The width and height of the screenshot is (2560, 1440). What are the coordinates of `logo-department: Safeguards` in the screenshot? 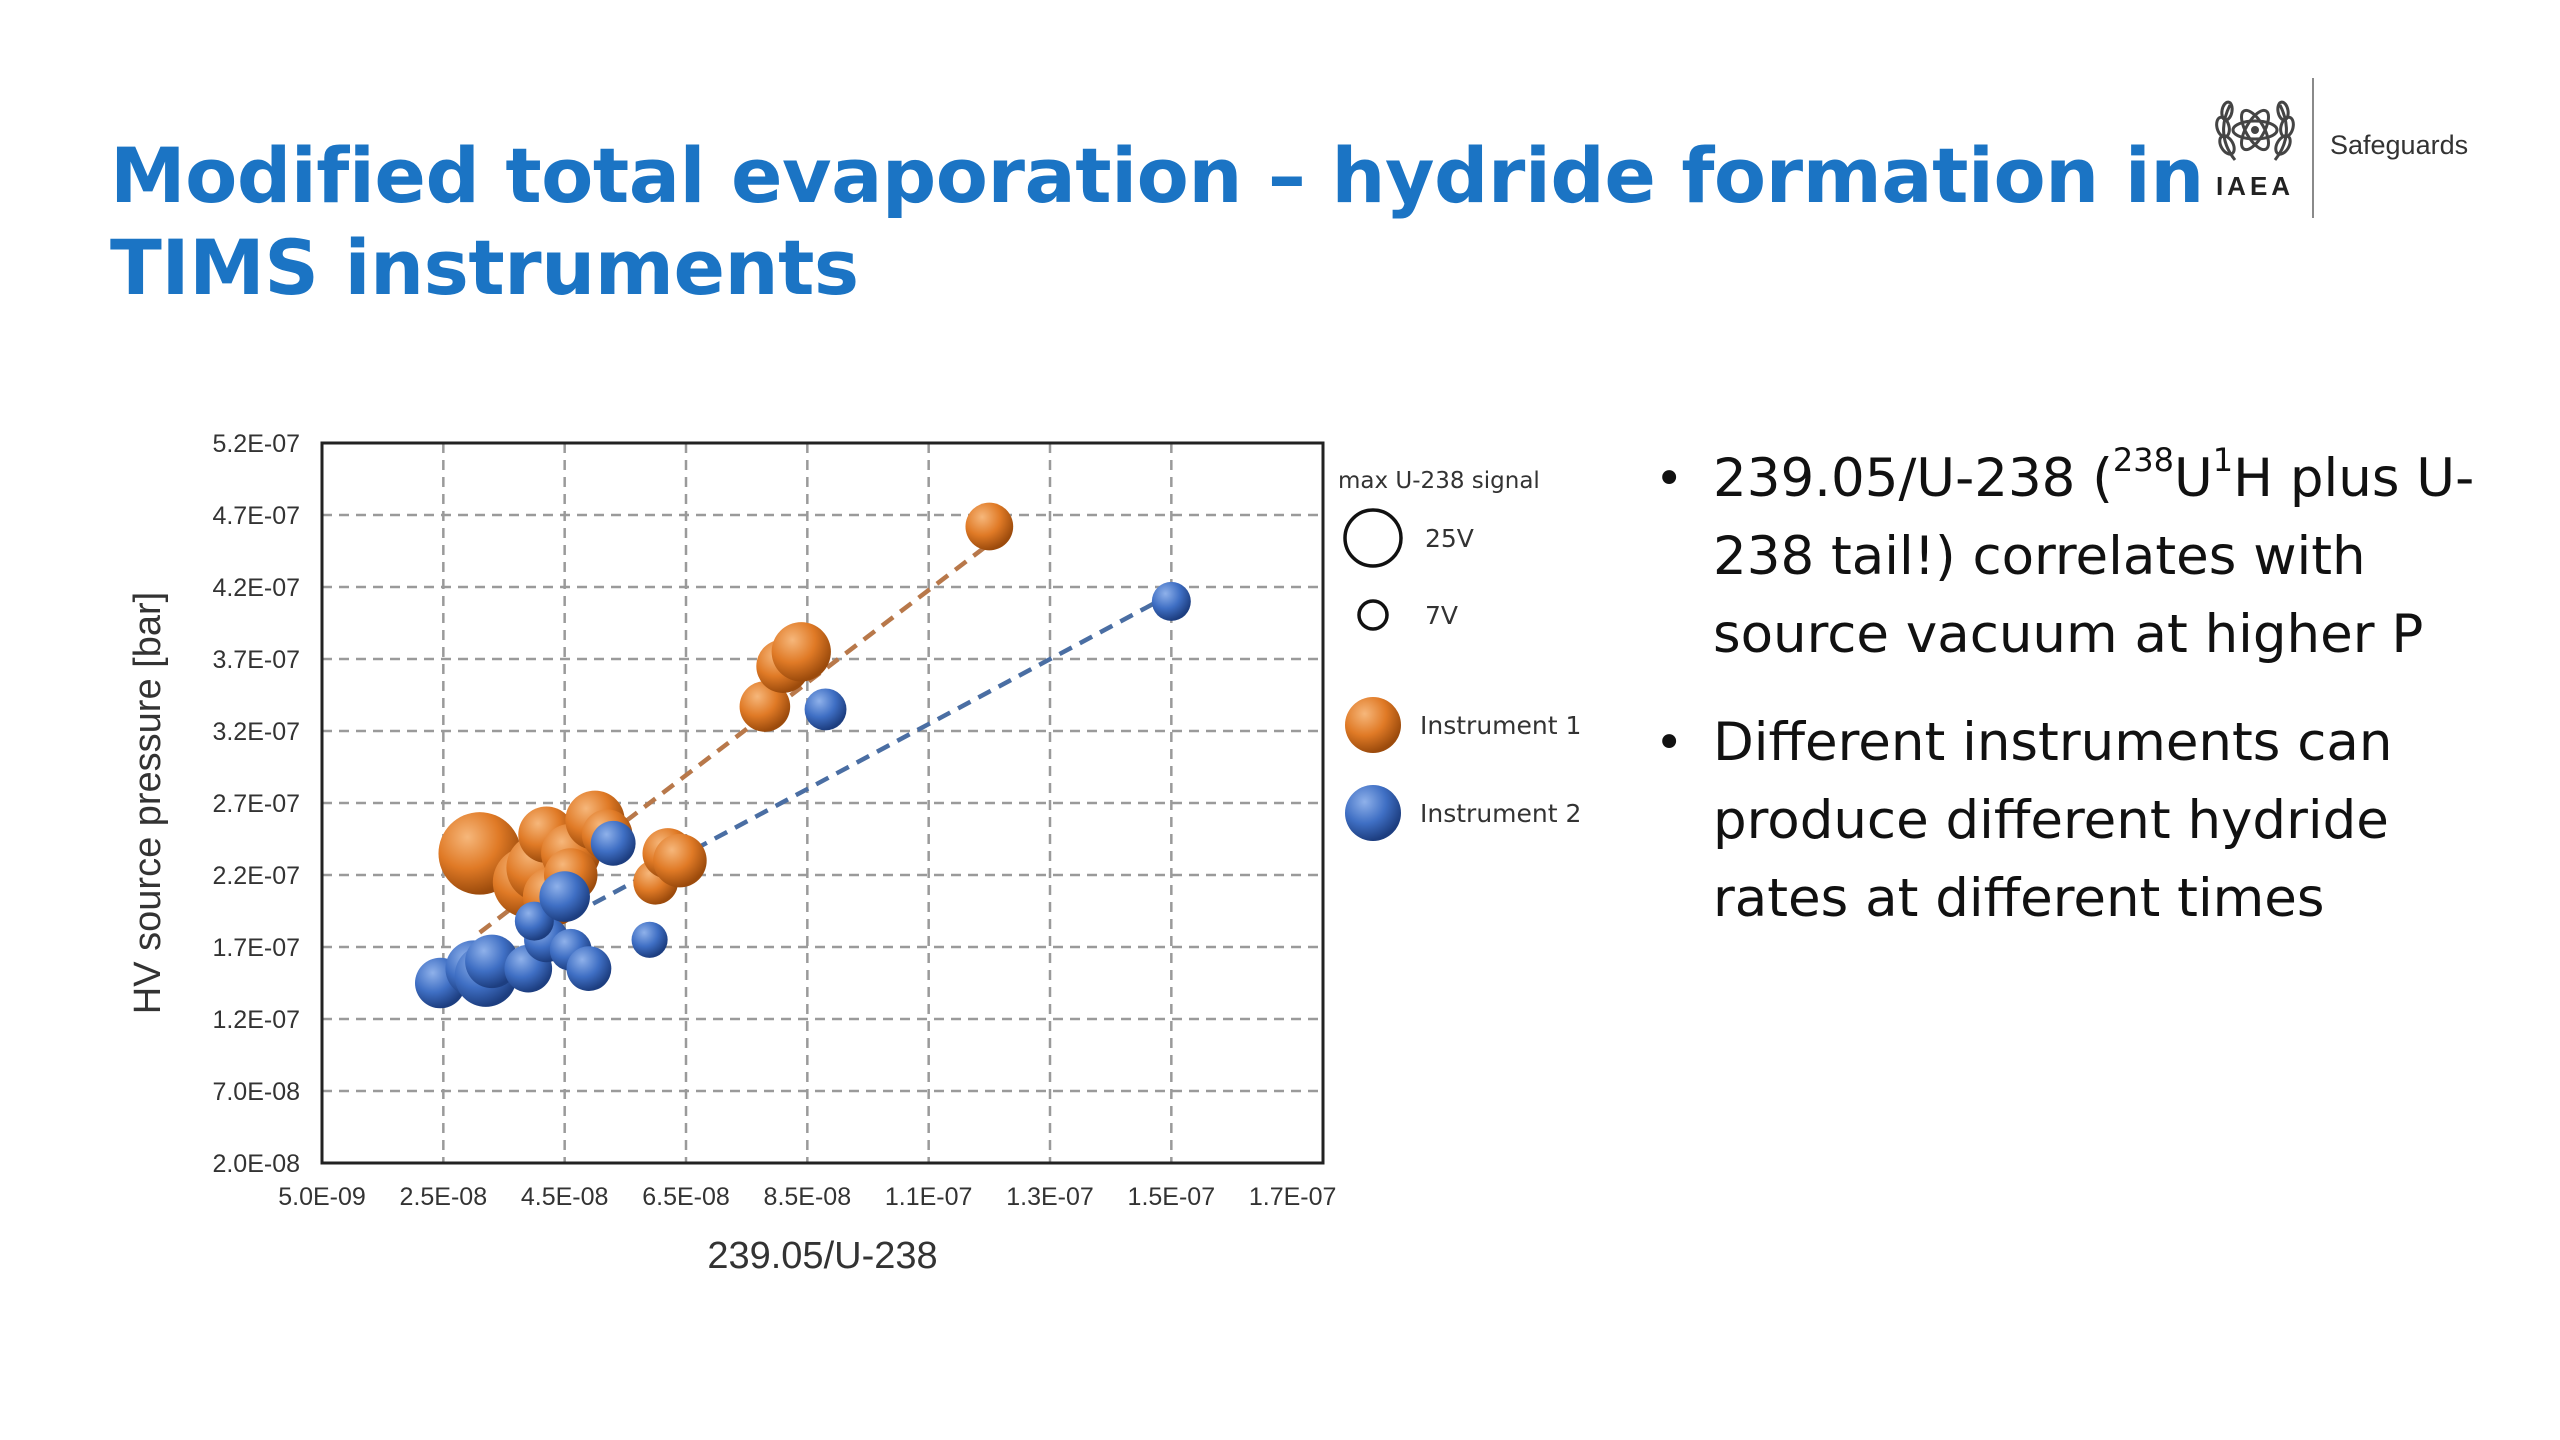 It's located at (2399, 145).